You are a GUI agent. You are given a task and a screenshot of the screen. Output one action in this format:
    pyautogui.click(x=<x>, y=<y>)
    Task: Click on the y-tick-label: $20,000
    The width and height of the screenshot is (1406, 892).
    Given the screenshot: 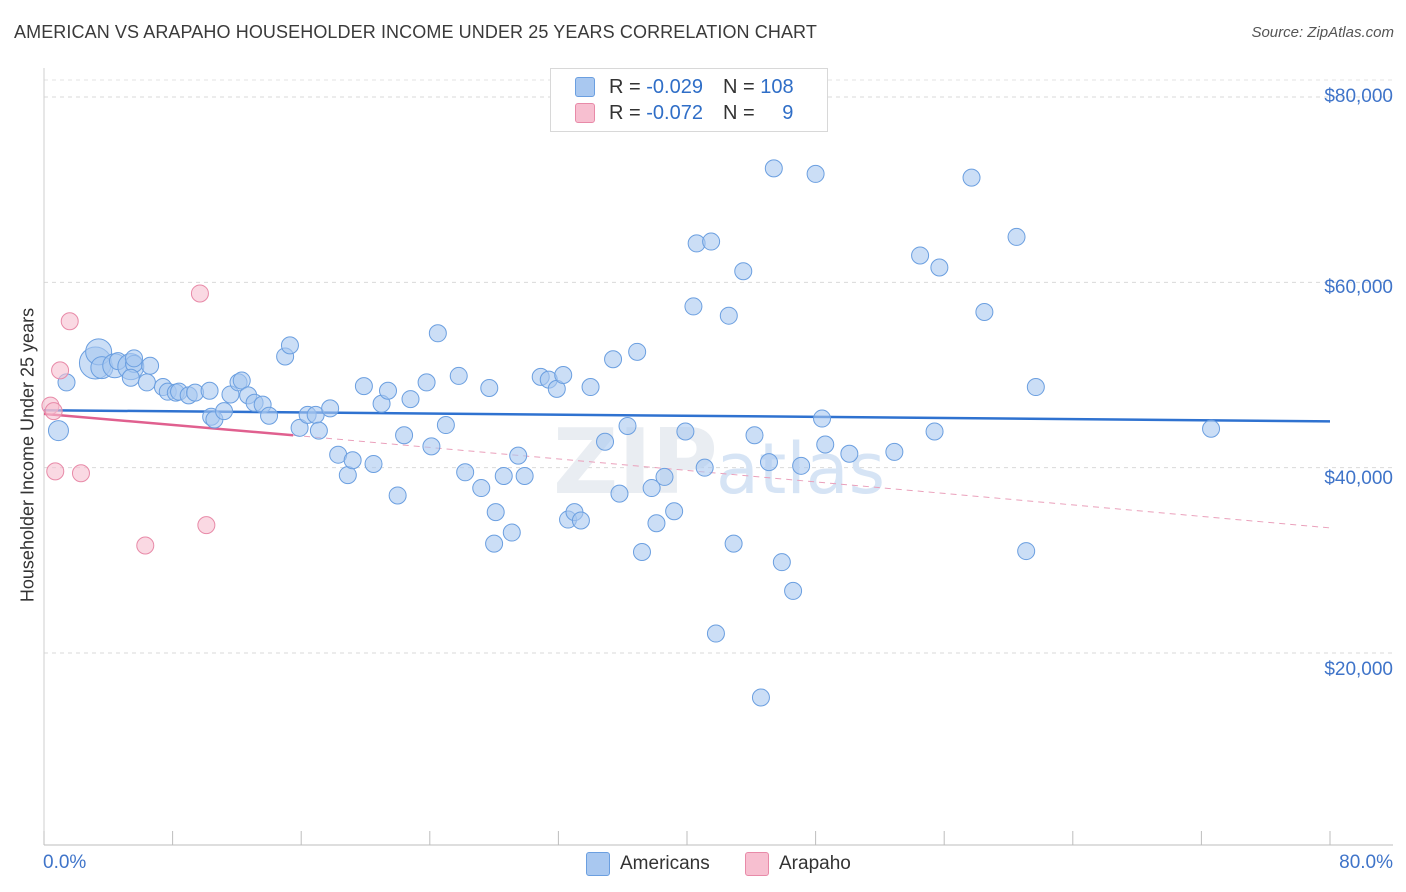 What is the action you would take?
    pyautogui.click(x=1358, y=669)
    